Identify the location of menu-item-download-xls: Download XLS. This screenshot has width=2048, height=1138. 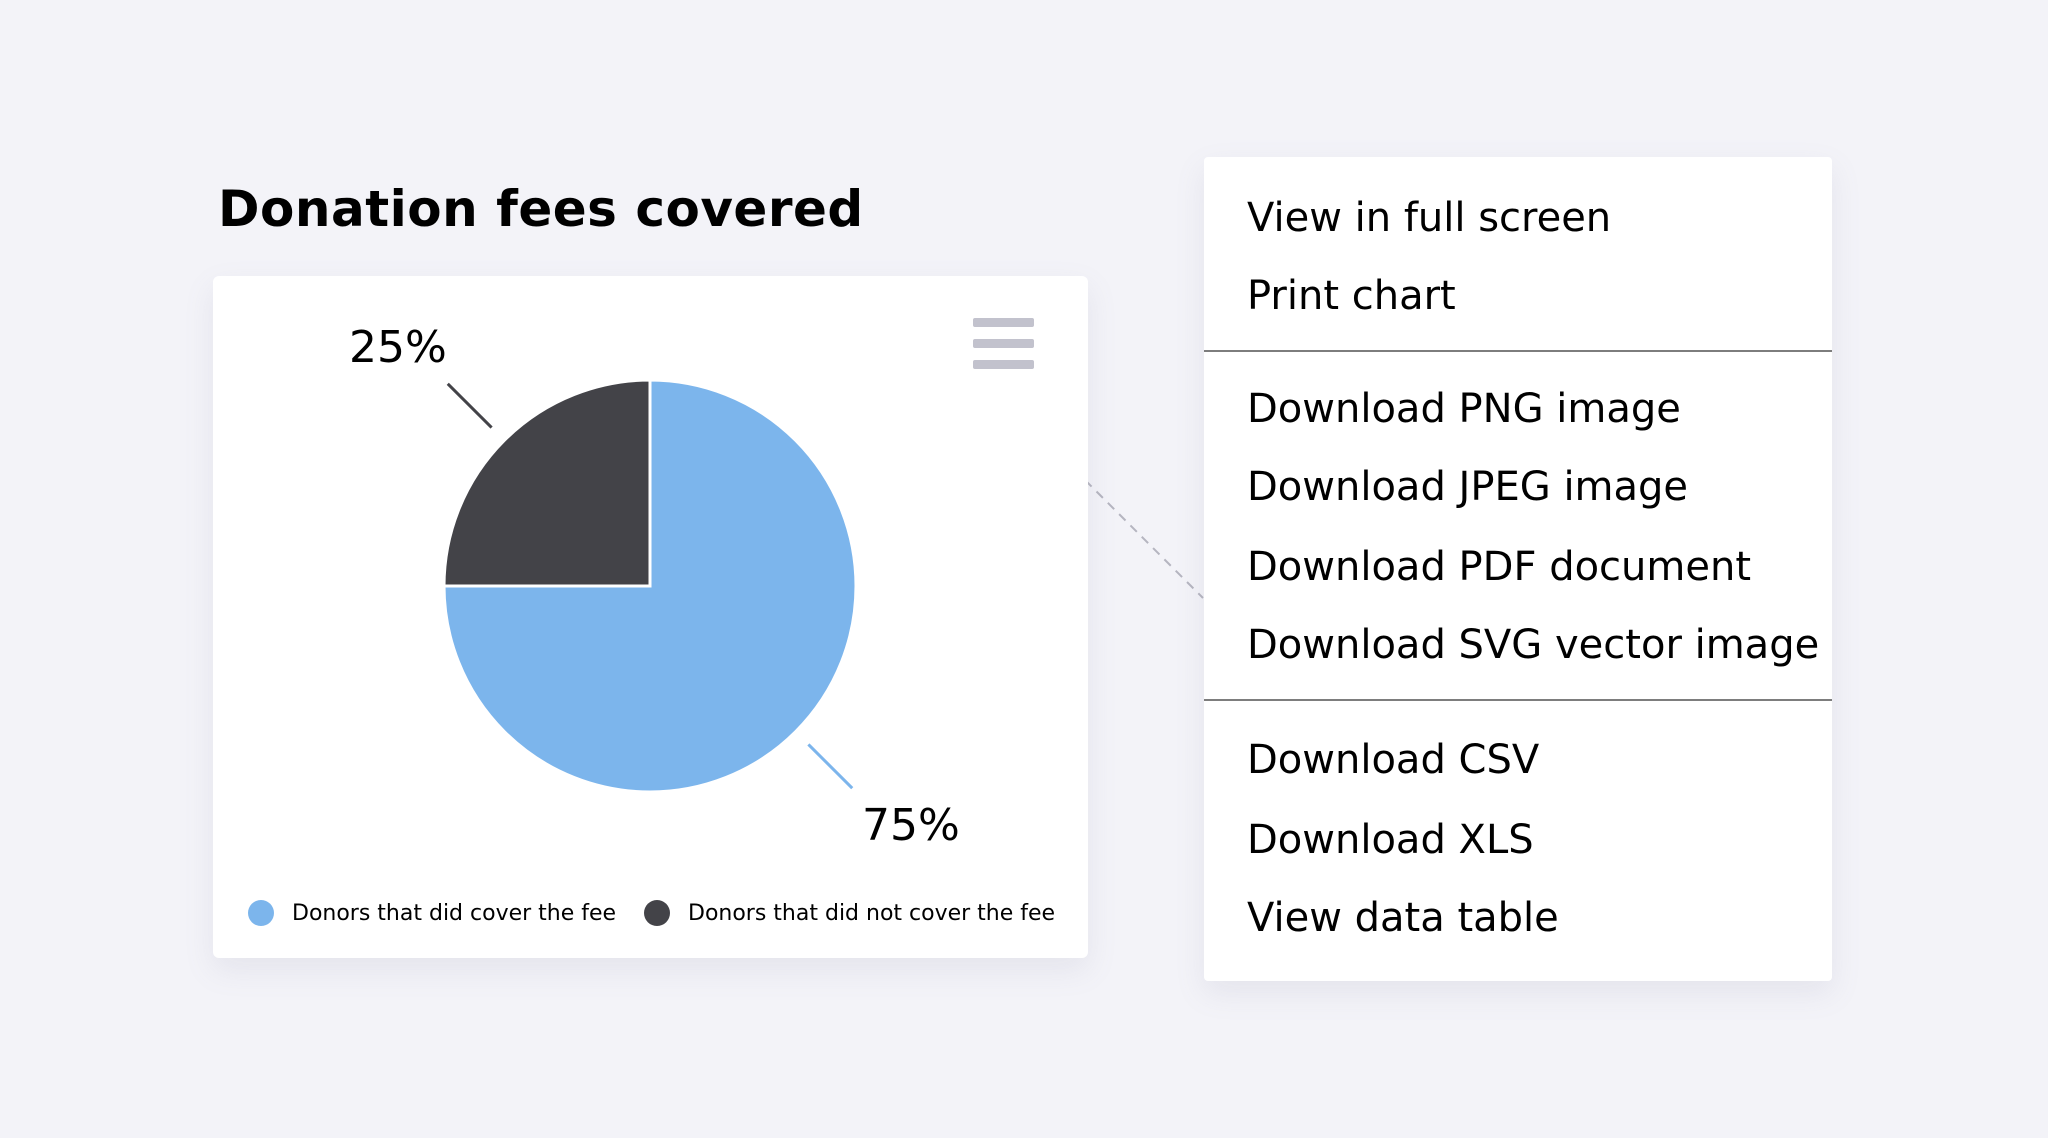
(1390, 840).